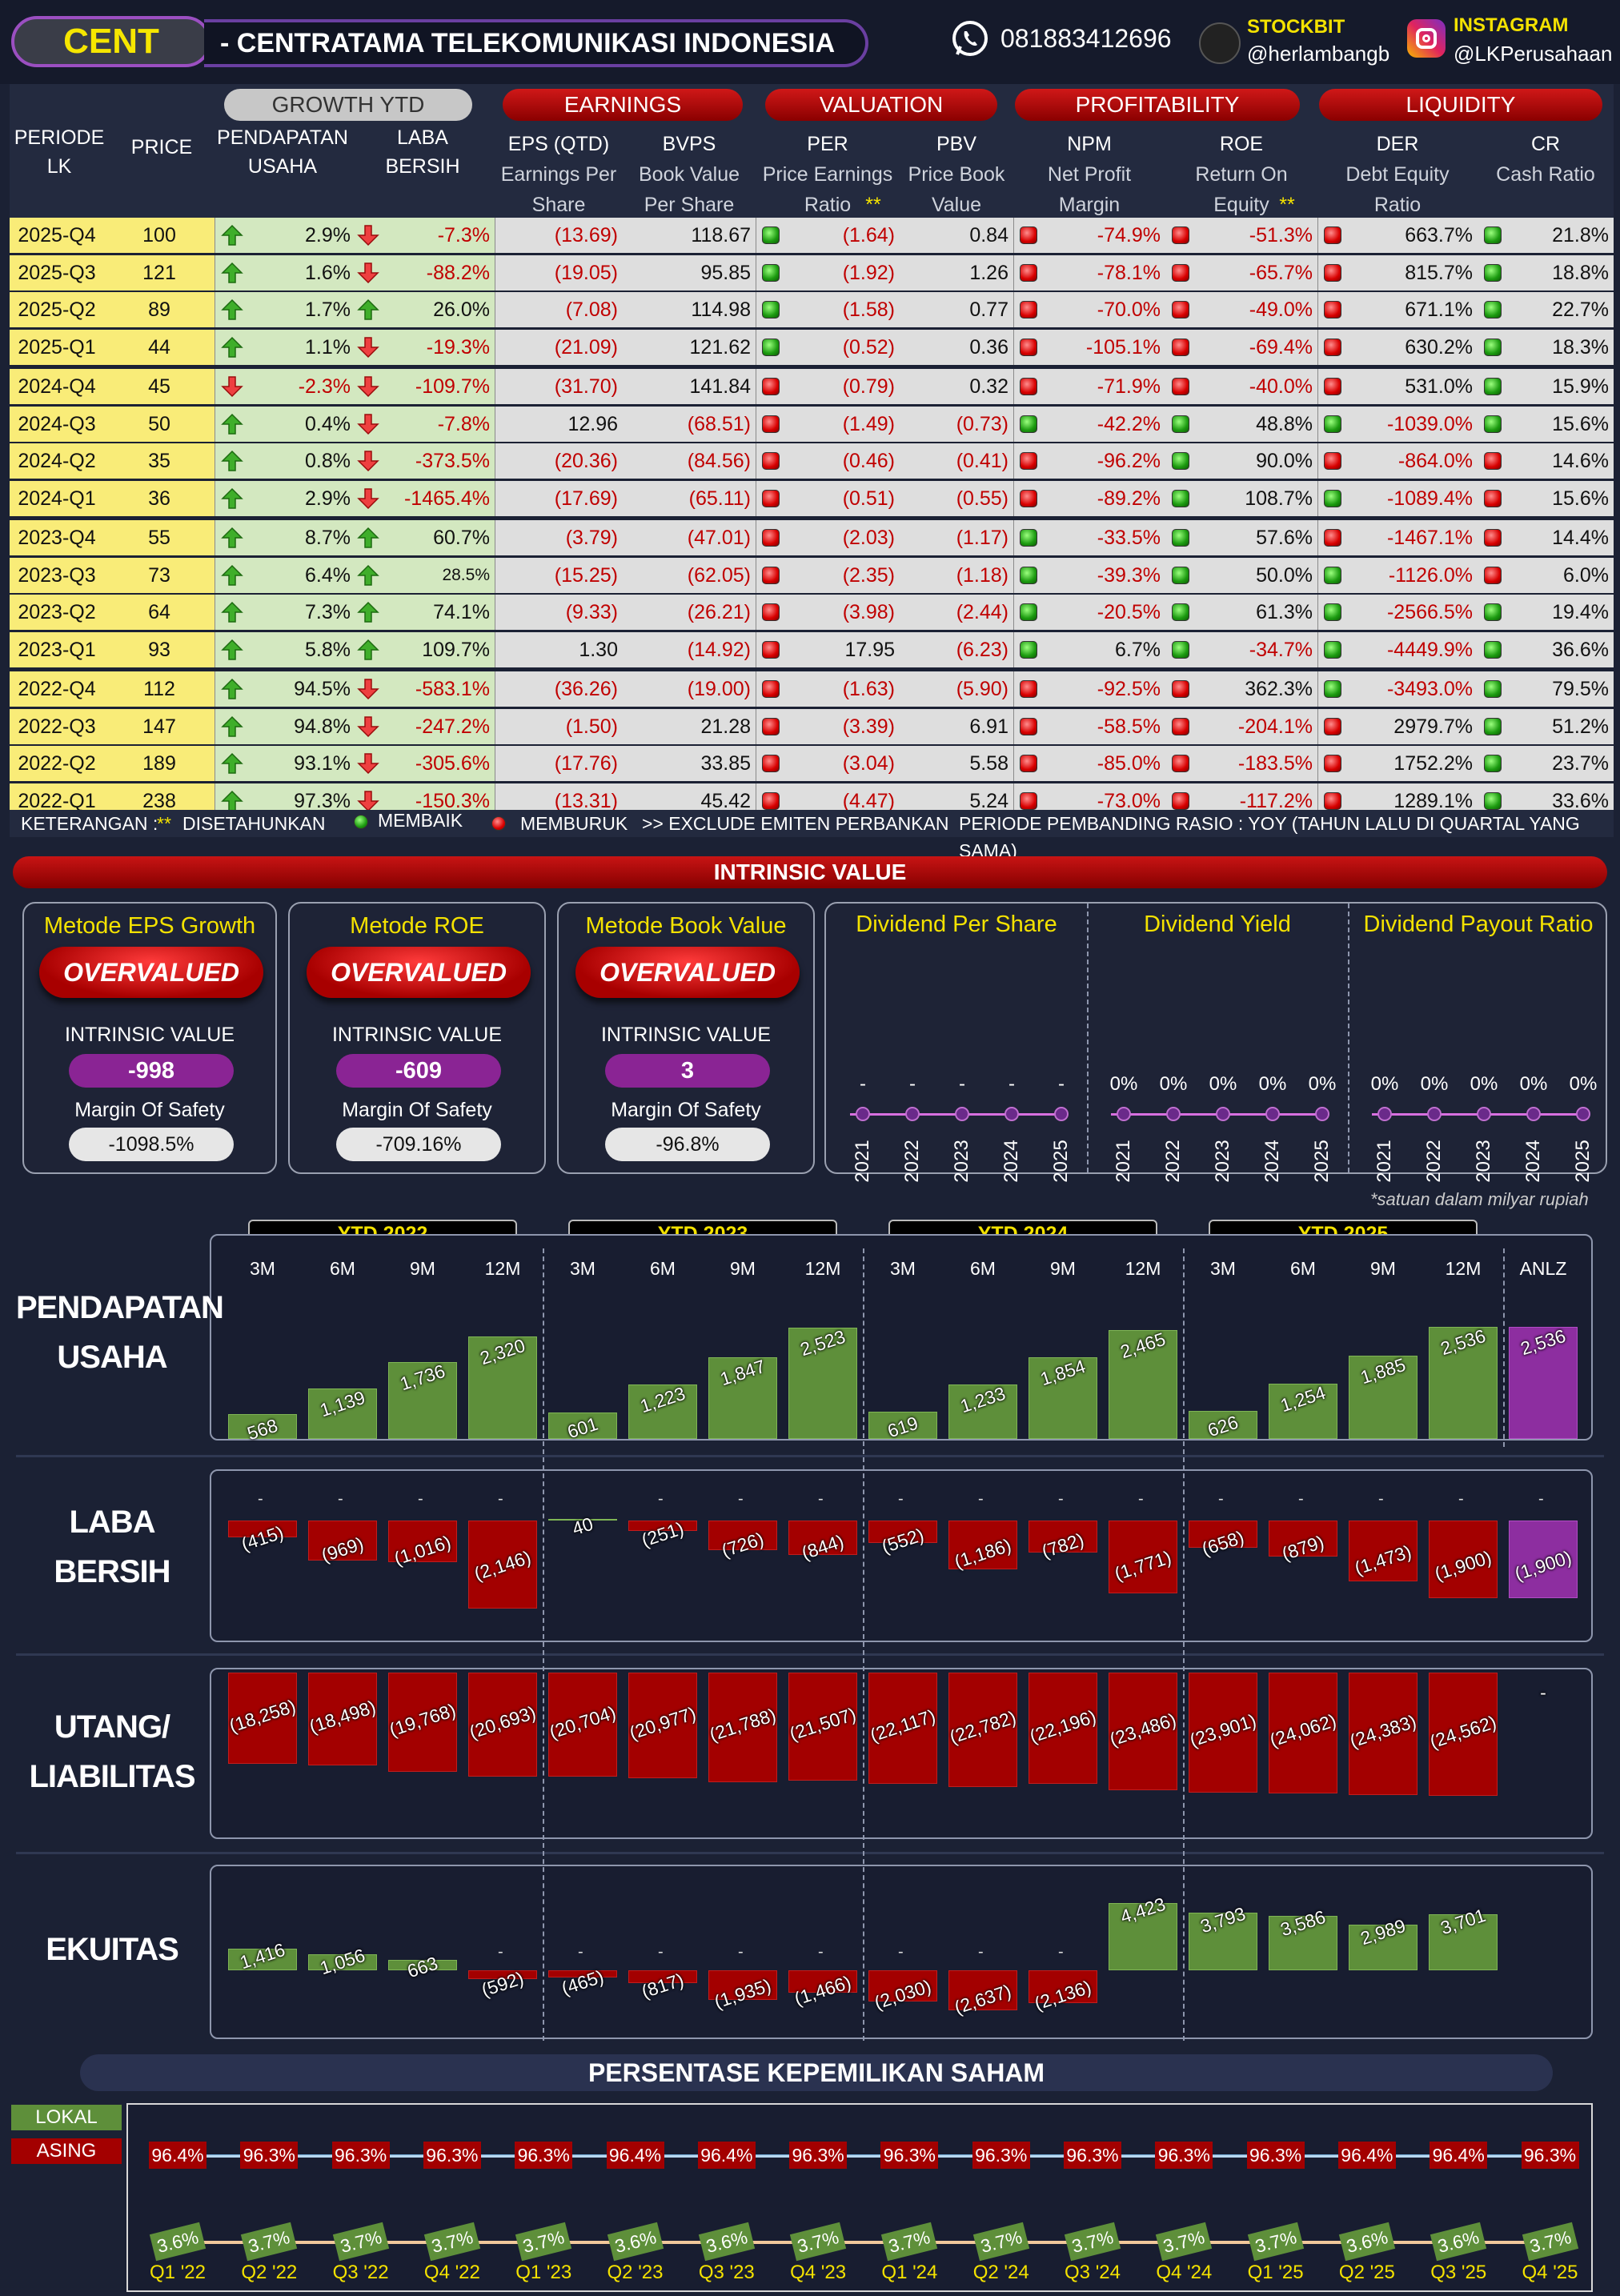 The width and height of the screenshot is (1620, 2296). Describe the element at coordinates (328, 612) in the screenshot. I see `cell-pu: 7.3%` at that location.